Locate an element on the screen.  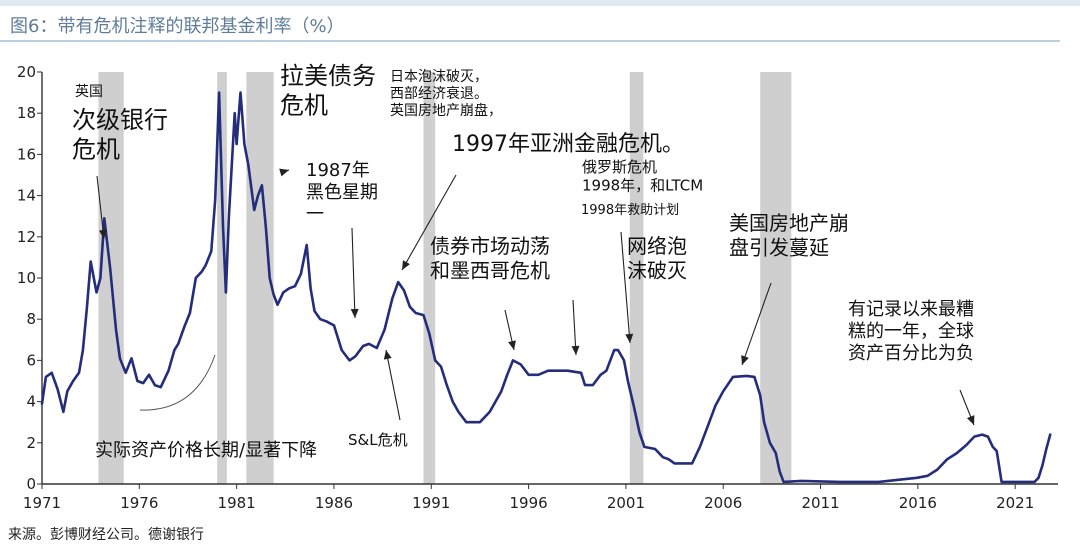
annotation-worst-line-2: 资产百分比为负 is located at coordinates (911, 353).